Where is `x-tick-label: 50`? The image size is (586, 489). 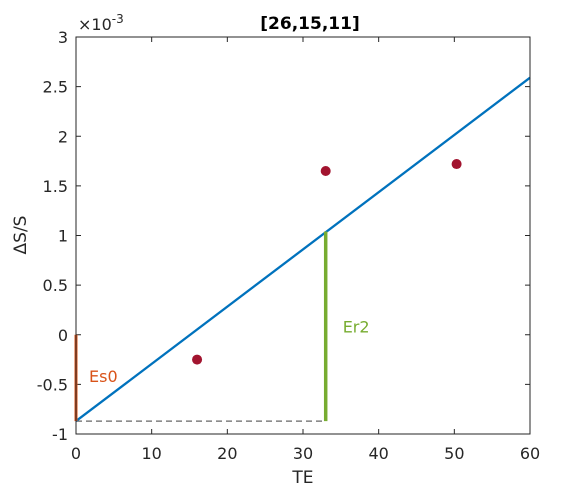
x-tick-label: 50 is located at coordinates (454, 453).